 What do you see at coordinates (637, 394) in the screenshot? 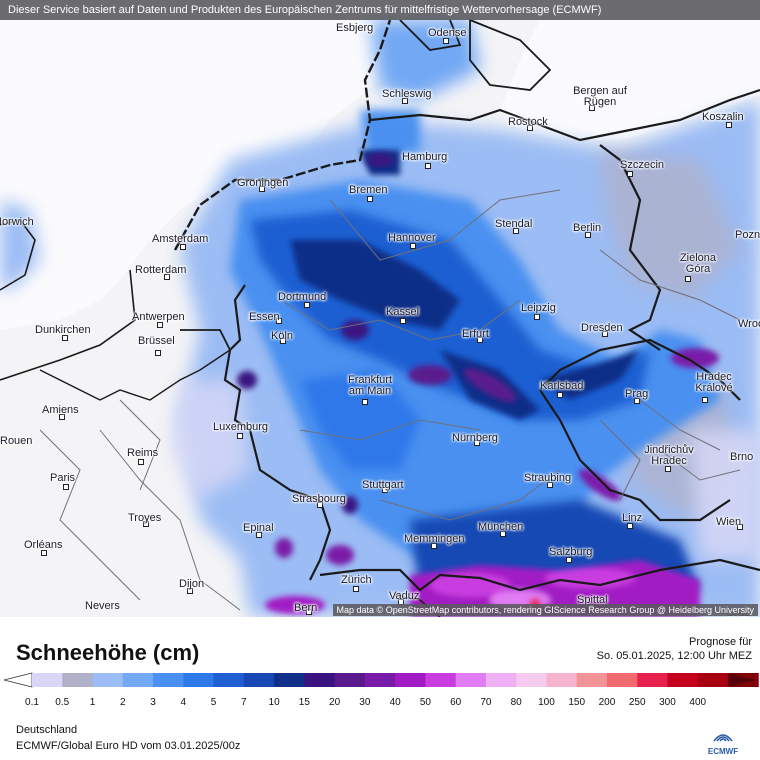
I see `city-label: Prag` at bounding box center [637, 394].